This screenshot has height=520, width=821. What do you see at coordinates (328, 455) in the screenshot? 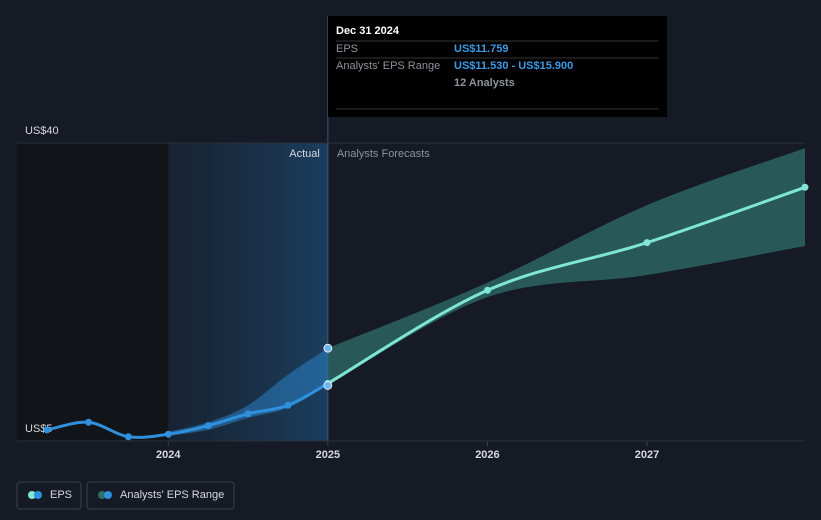
I see `x-tick-label: 2025` at bounding box center [328, 455].